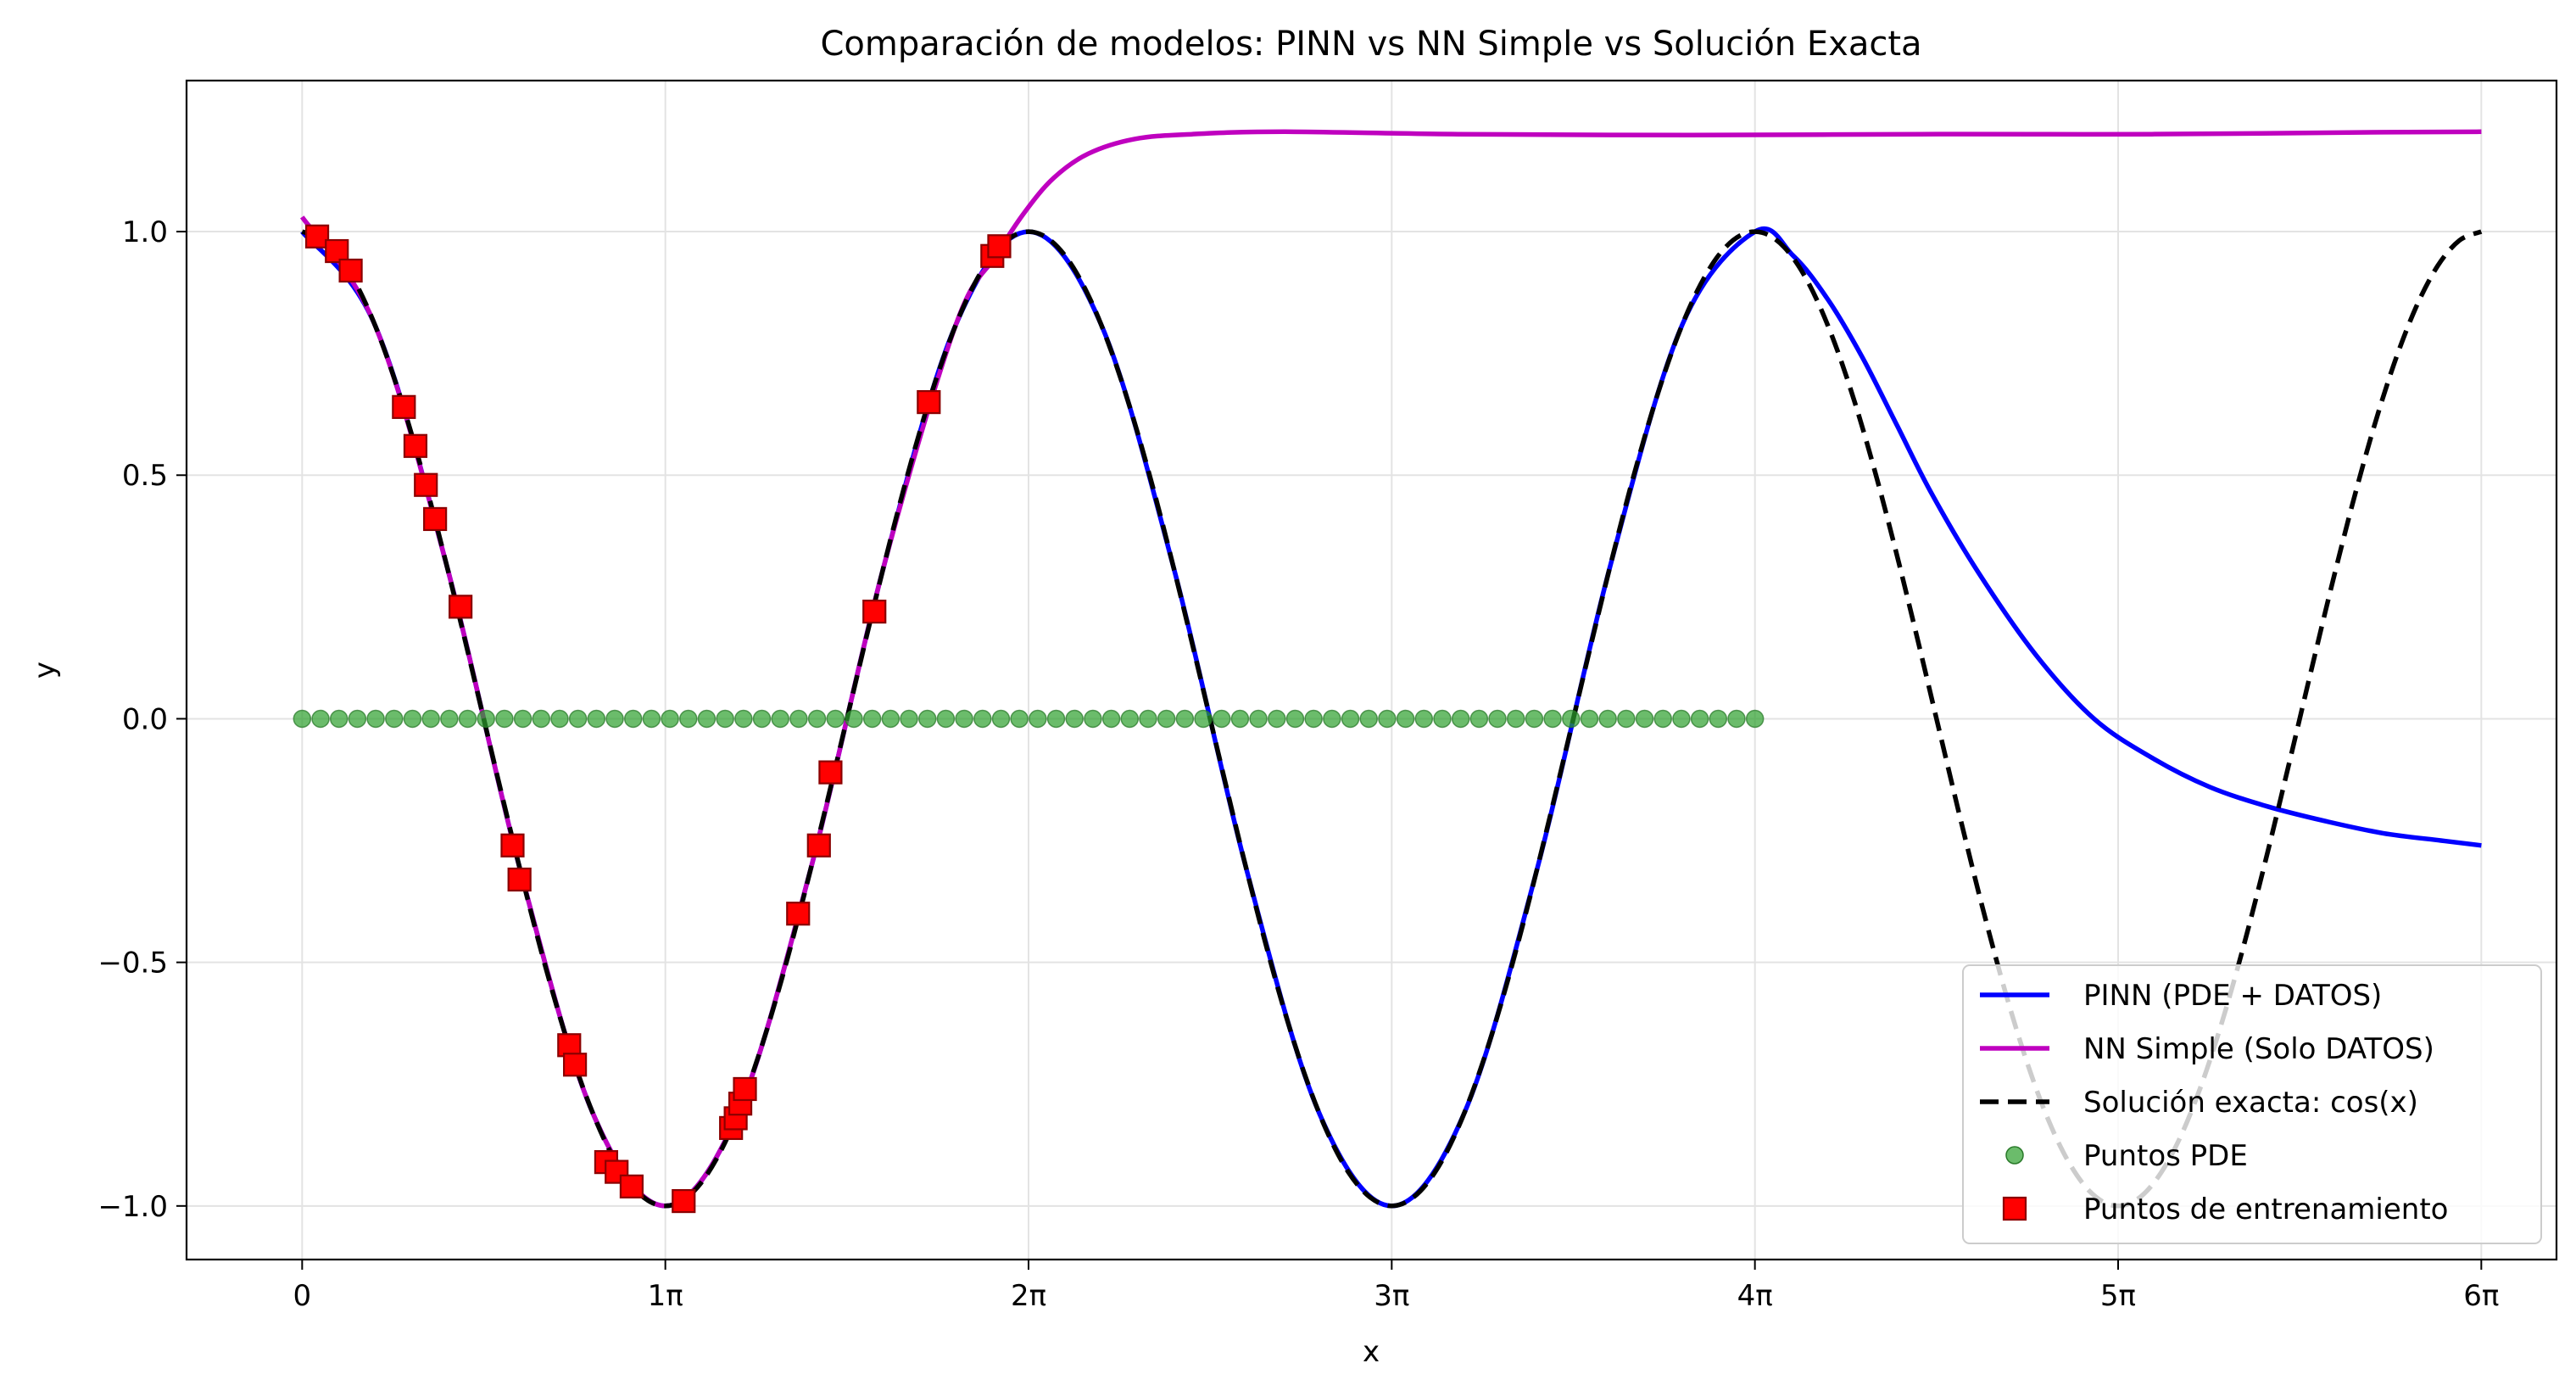 The height and width of the screenshot is (1391, 2576). I want to click on x-axis-label: x, so click(1371, 1352).